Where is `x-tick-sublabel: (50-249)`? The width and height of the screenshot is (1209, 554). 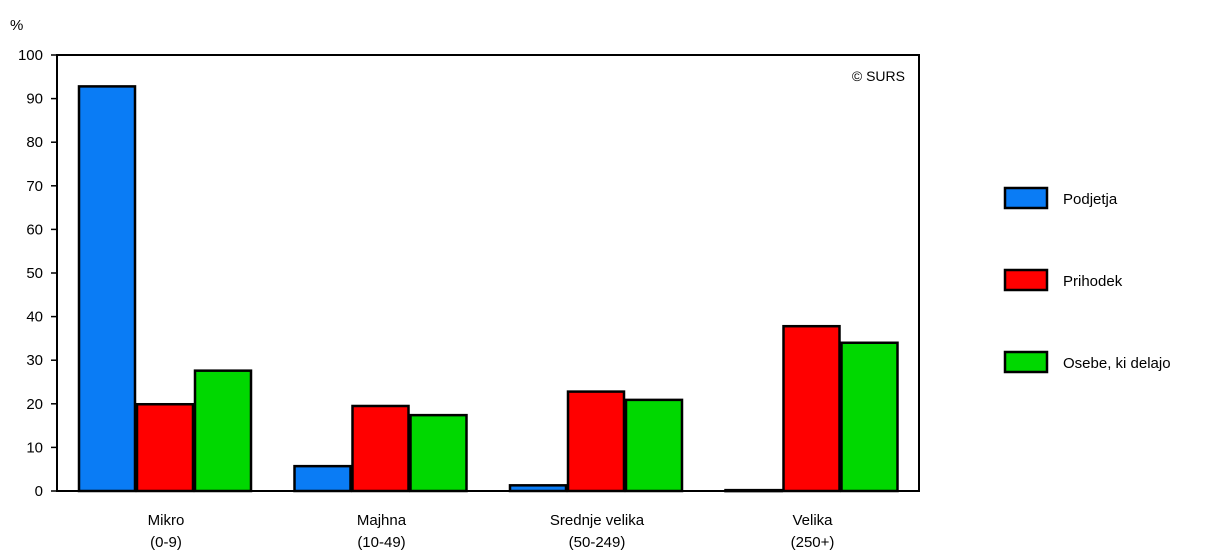 x-tick-sublabel: (50-249) is located at coordinates (597, 542).